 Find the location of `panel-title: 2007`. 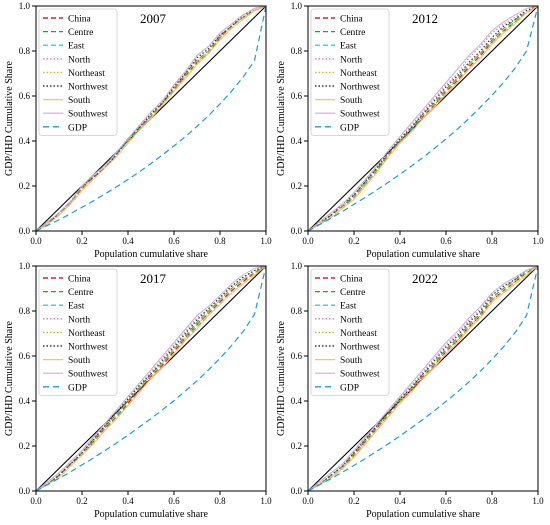

panel-title: 2007 is located at coordinates (153, 18).